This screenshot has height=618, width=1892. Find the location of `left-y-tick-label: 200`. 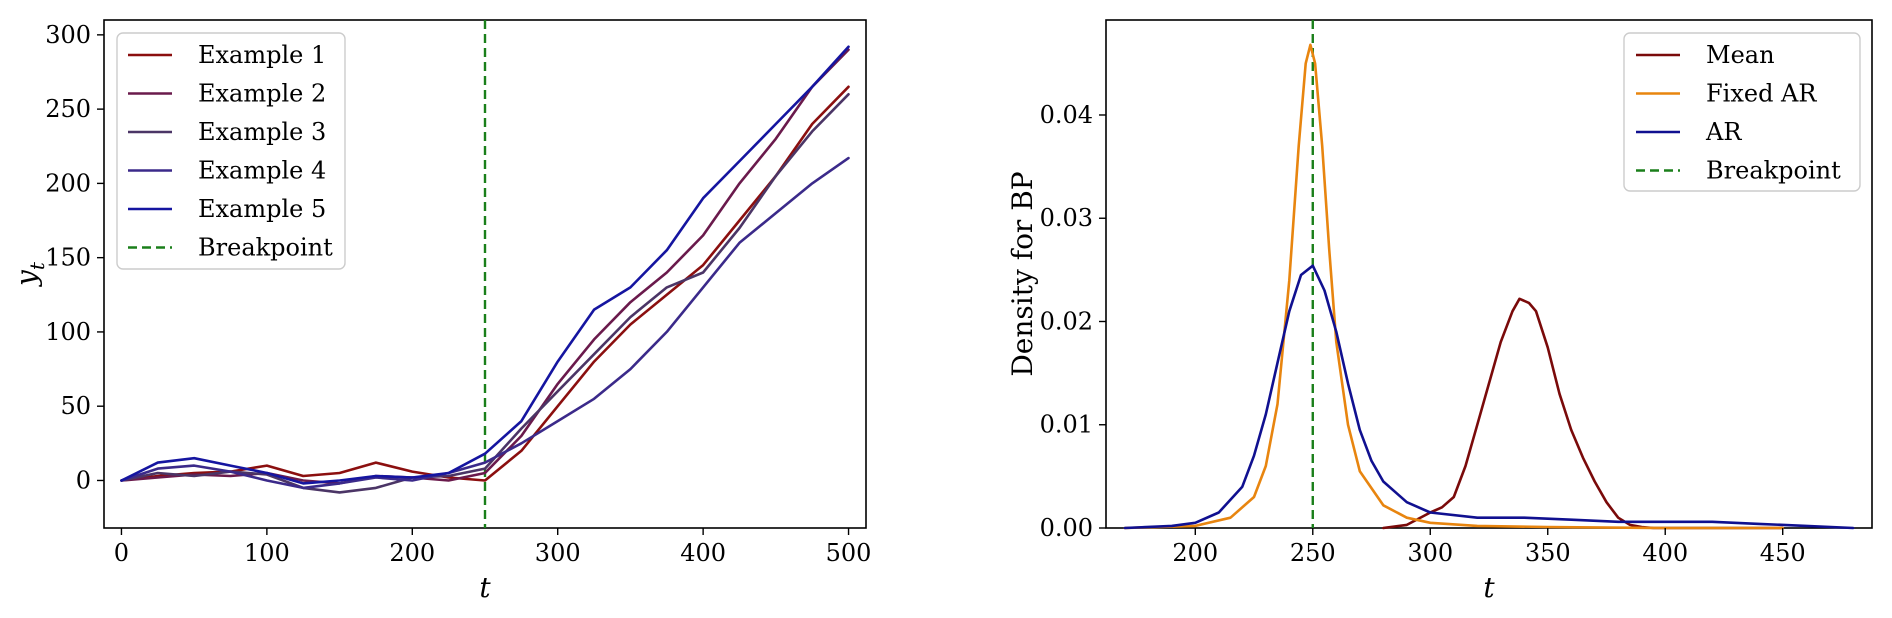

left-y-tick-label: 200 is located at coordinates (68, 183).